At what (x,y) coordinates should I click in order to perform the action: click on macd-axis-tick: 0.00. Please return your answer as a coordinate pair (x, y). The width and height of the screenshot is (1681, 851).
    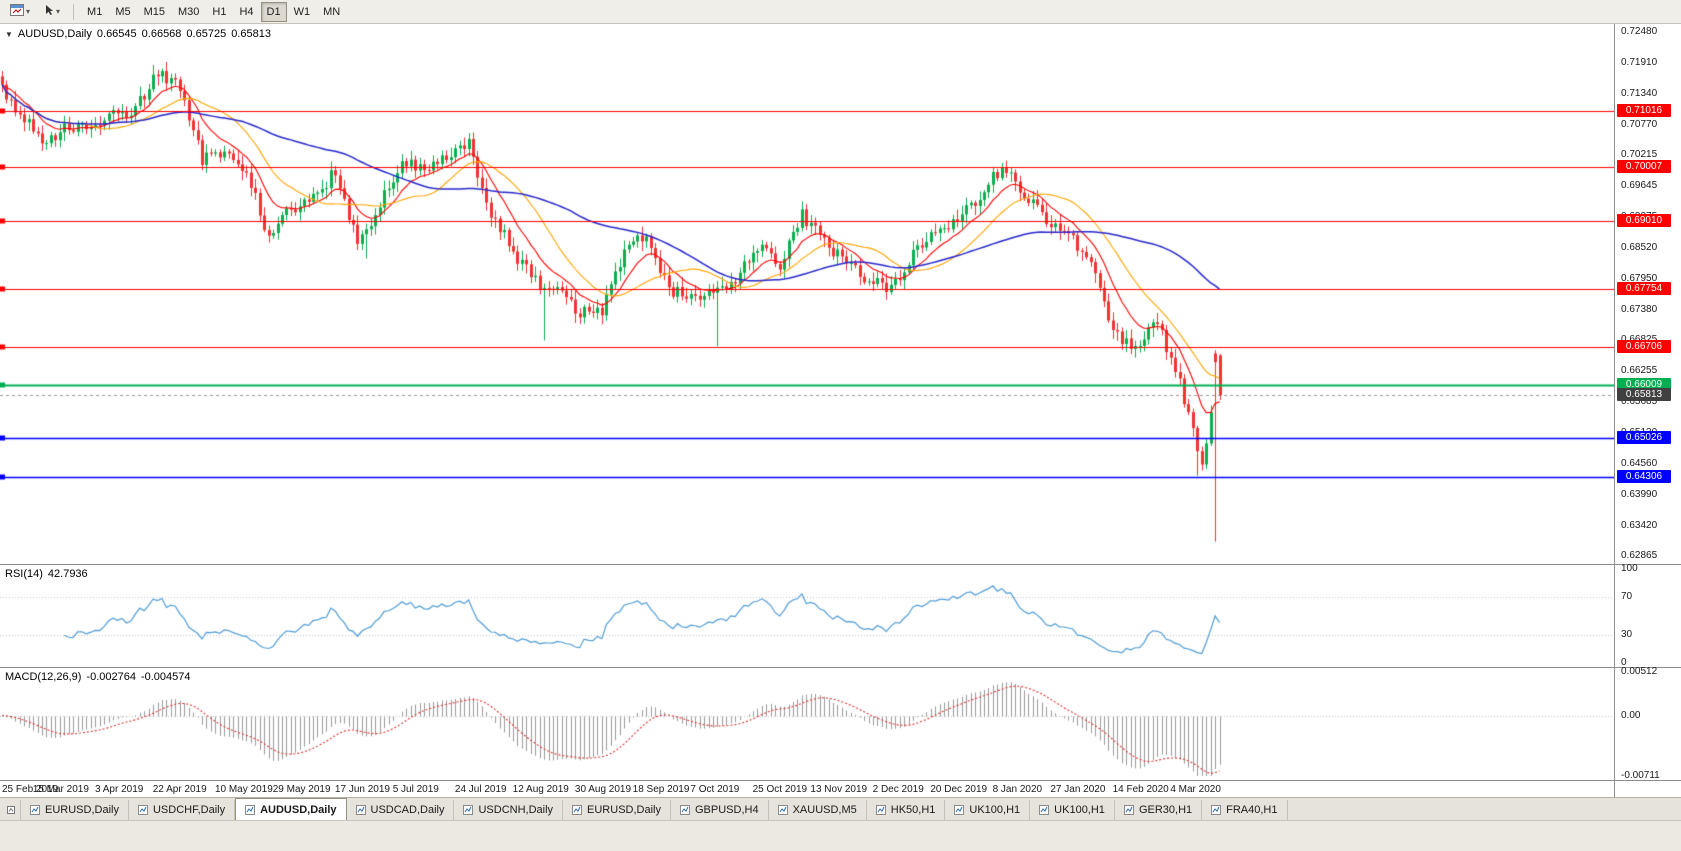
    Looking at the image, I should click on (1631, 715).